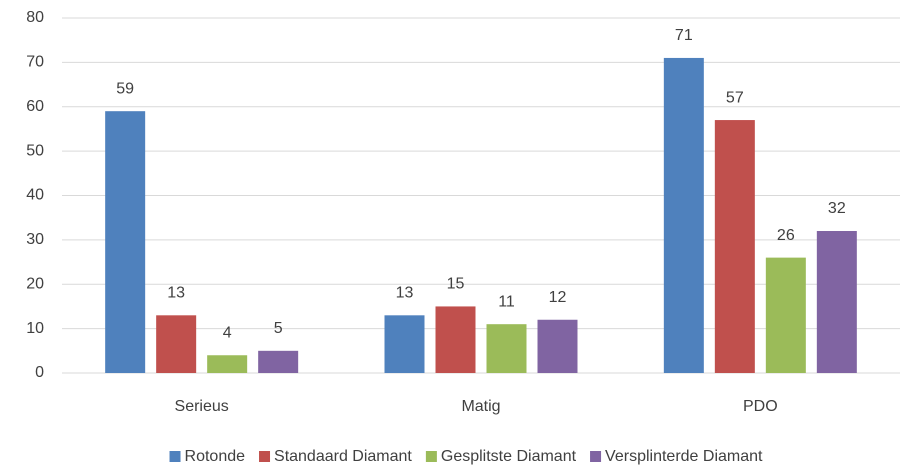 The height and width of the screenshot is (468, 912). I want to click on data-label: 5, so click(278, 328).